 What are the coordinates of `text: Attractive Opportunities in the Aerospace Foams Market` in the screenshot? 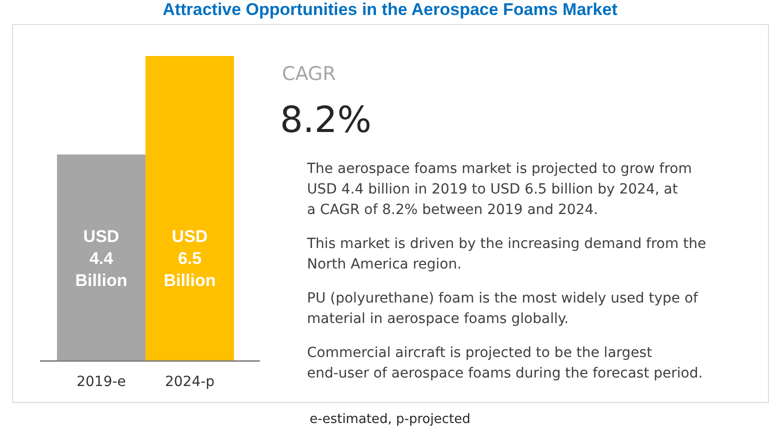 It's located at (390, 9).